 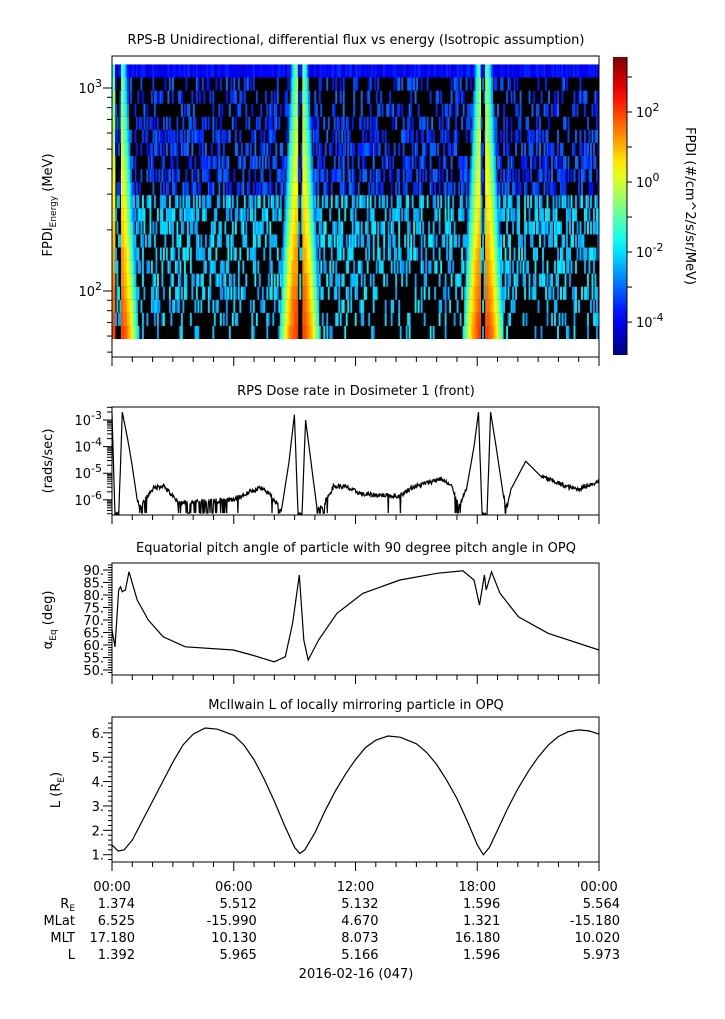 I want to click on row-value: 5.965, so click(x=238, y=955).